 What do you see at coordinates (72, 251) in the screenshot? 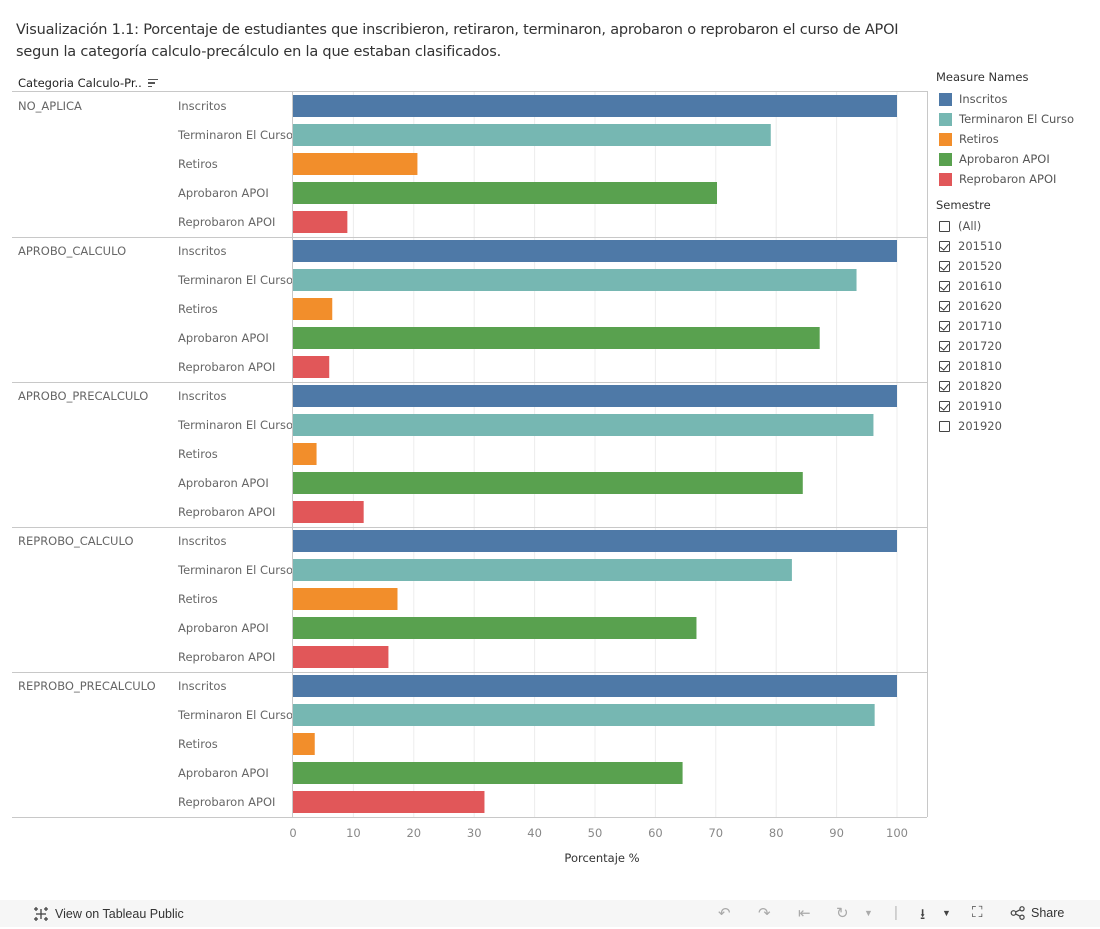
I see `category-label: APROBO_CALCULO` at bounding box center [72, 251].